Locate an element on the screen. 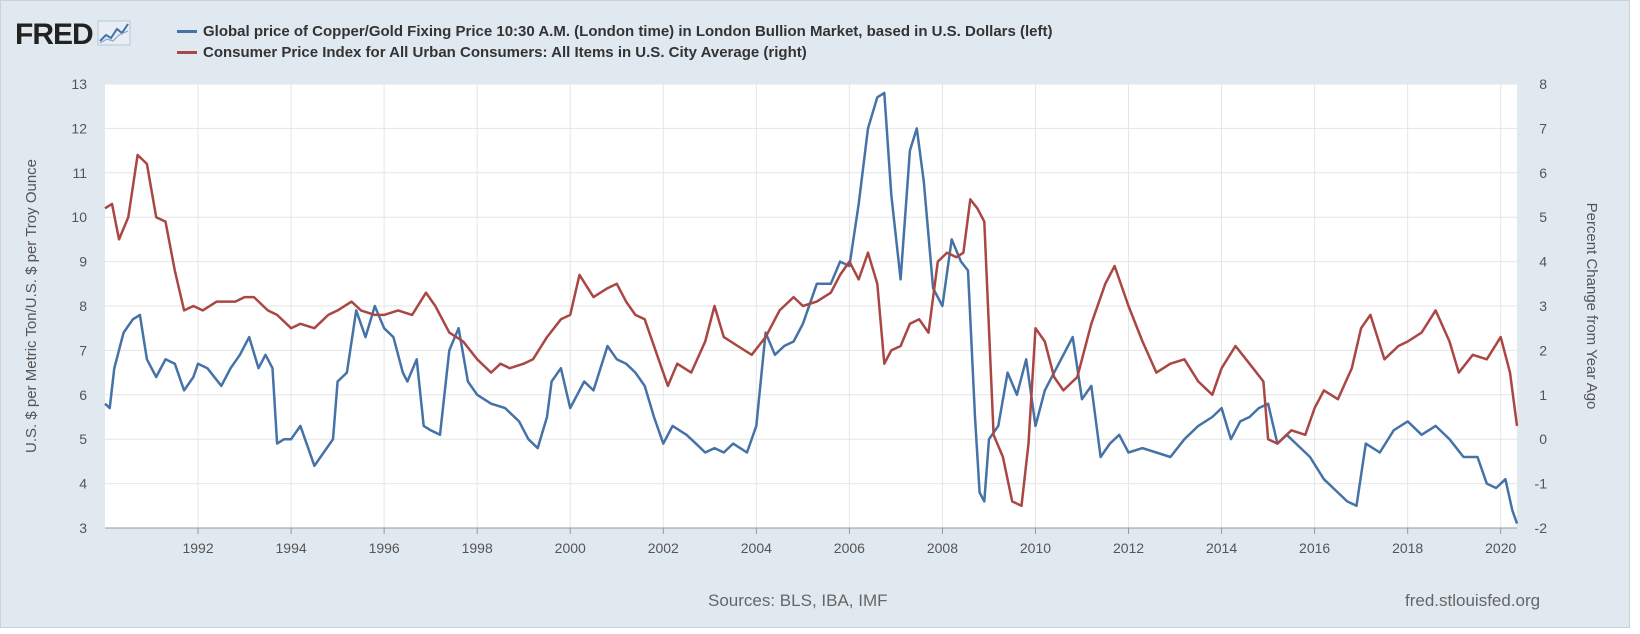  x-tick-label: 2018 is located at coordinates (1407, 548).